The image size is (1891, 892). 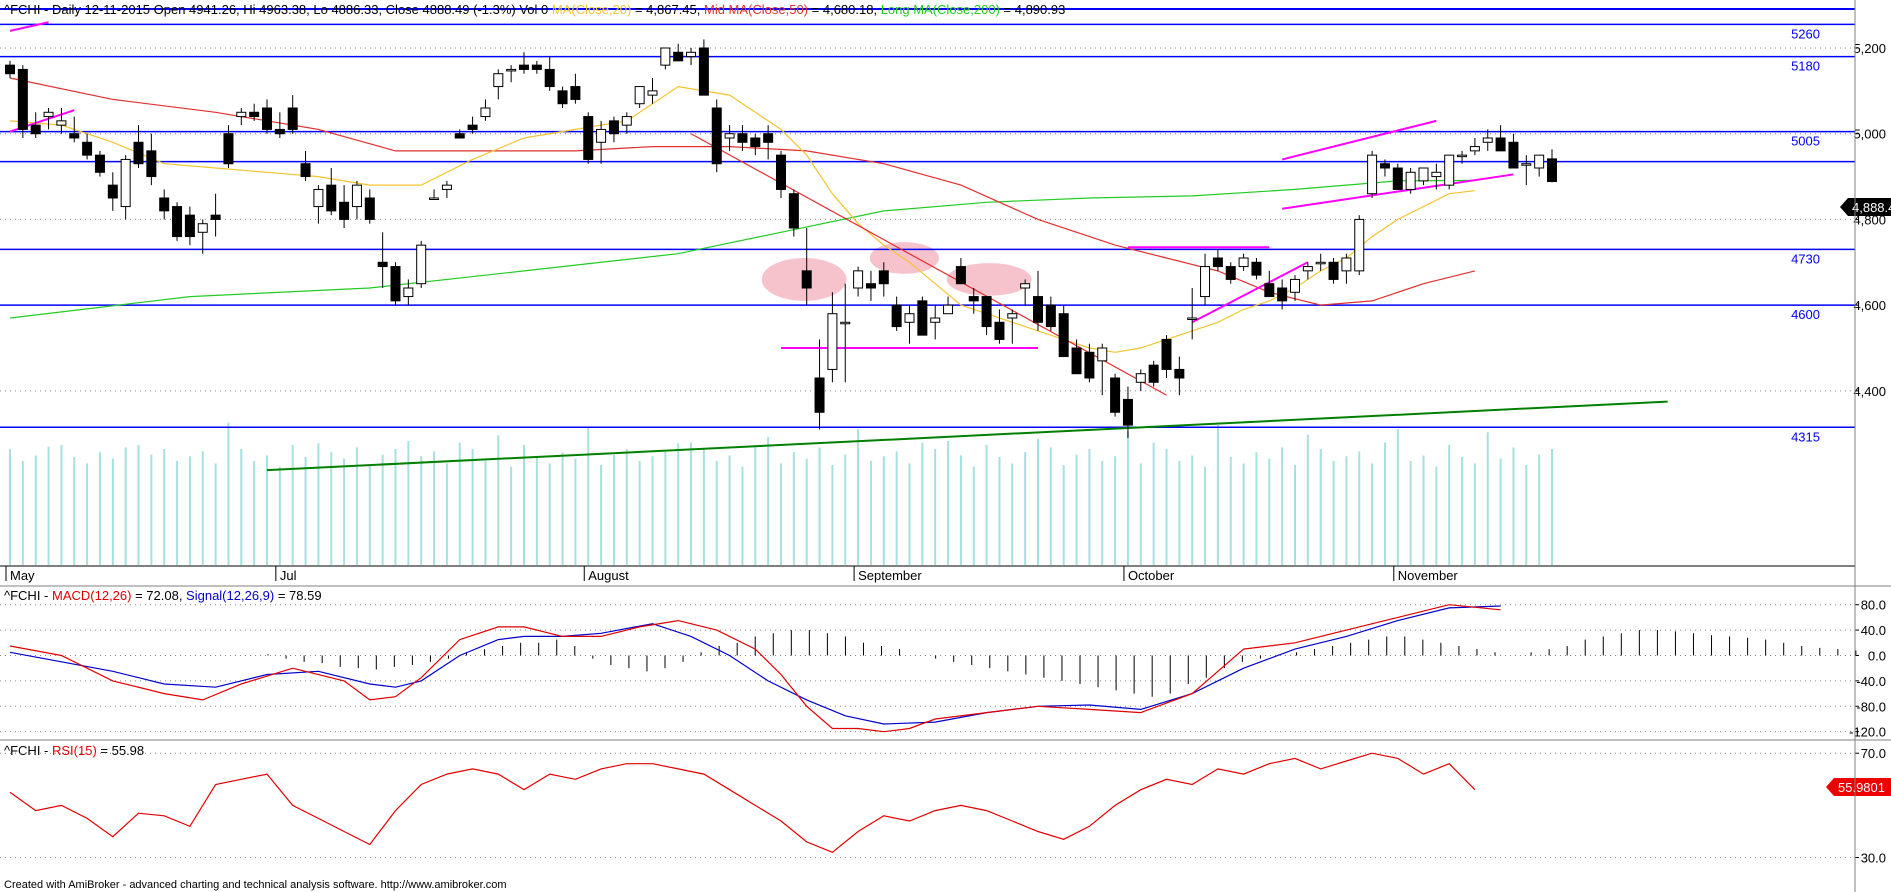 I want to click on rsi-last-box, so click(x=1858, y=787).